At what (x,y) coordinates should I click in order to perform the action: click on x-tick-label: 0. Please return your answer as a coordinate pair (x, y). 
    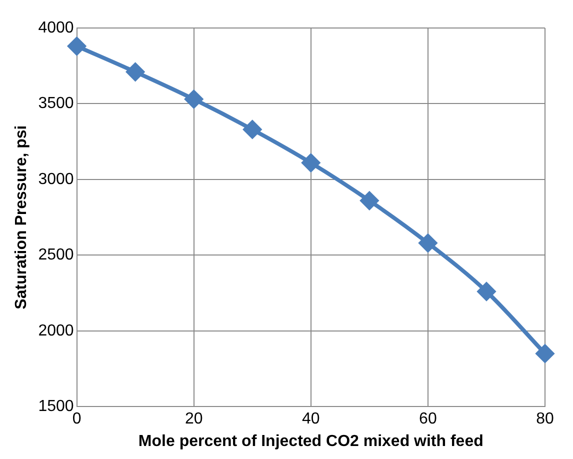
    Looking at the image, I should click on (77, 419).